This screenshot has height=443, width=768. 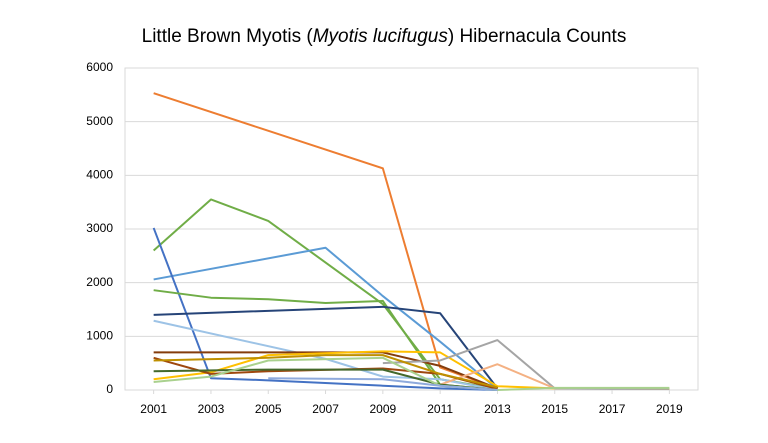 I want to click on y-tick-label: 5000, so click(x=99, y=121).